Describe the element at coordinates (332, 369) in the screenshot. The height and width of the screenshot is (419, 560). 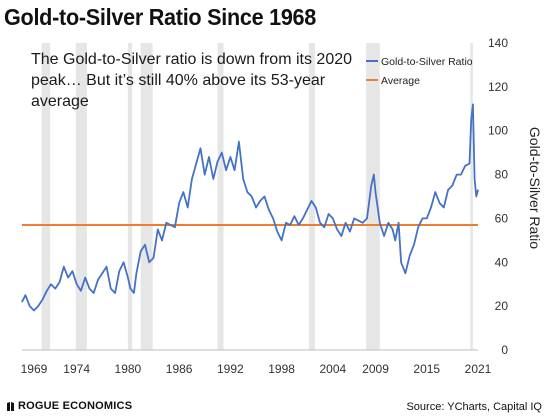
I see `x-tick-label: 2004` at that location.